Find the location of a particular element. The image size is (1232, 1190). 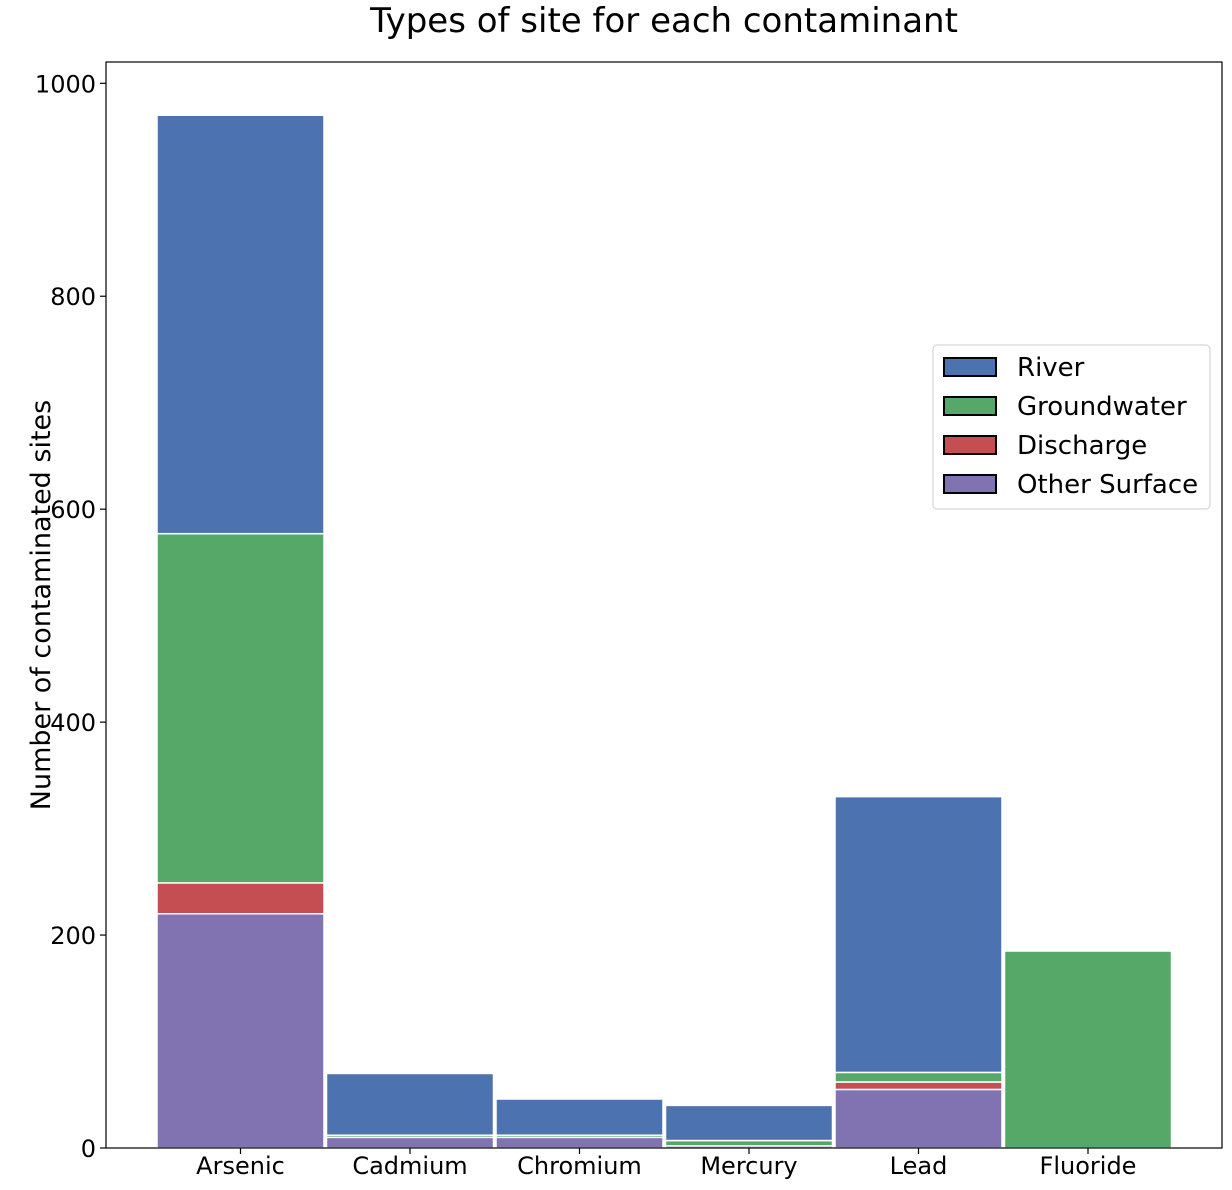

bar-chromium-other-surface is located at coordinates (579, 1142).